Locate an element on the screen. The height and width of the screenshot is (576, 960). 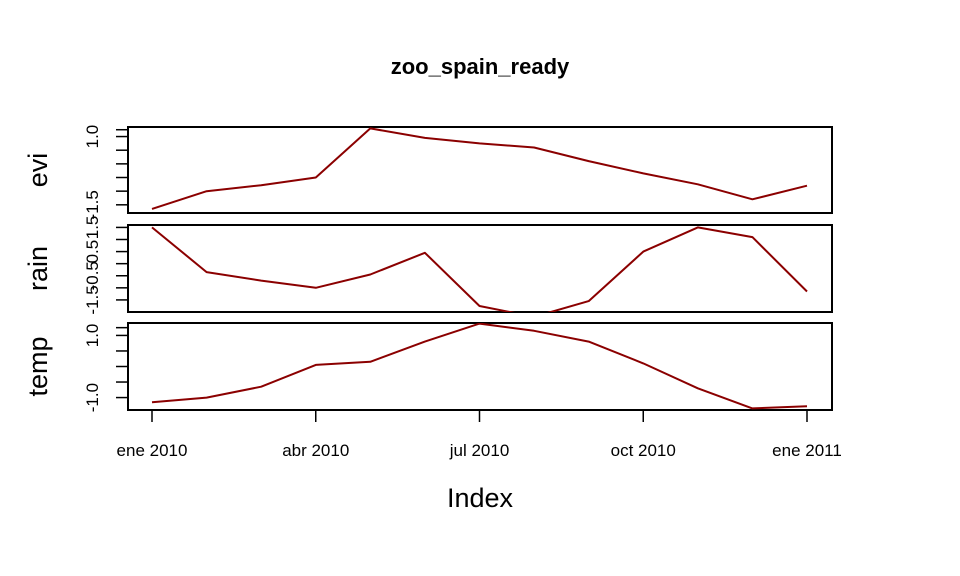
x-tick-label: ene 2010 is located at coordinates (152, 450).